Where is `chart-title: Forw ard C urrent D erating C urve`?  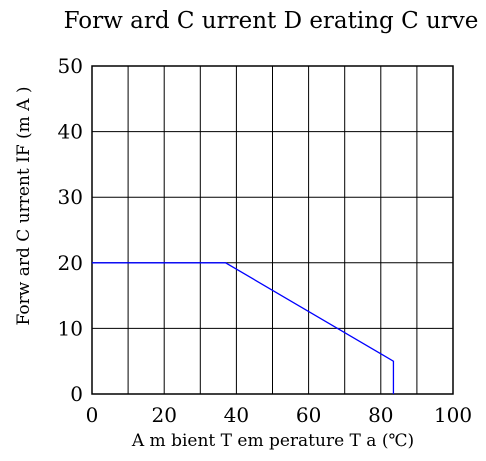
chart-title: Forw ard C urrent D erating C urve is located at coordinates (271, 21).